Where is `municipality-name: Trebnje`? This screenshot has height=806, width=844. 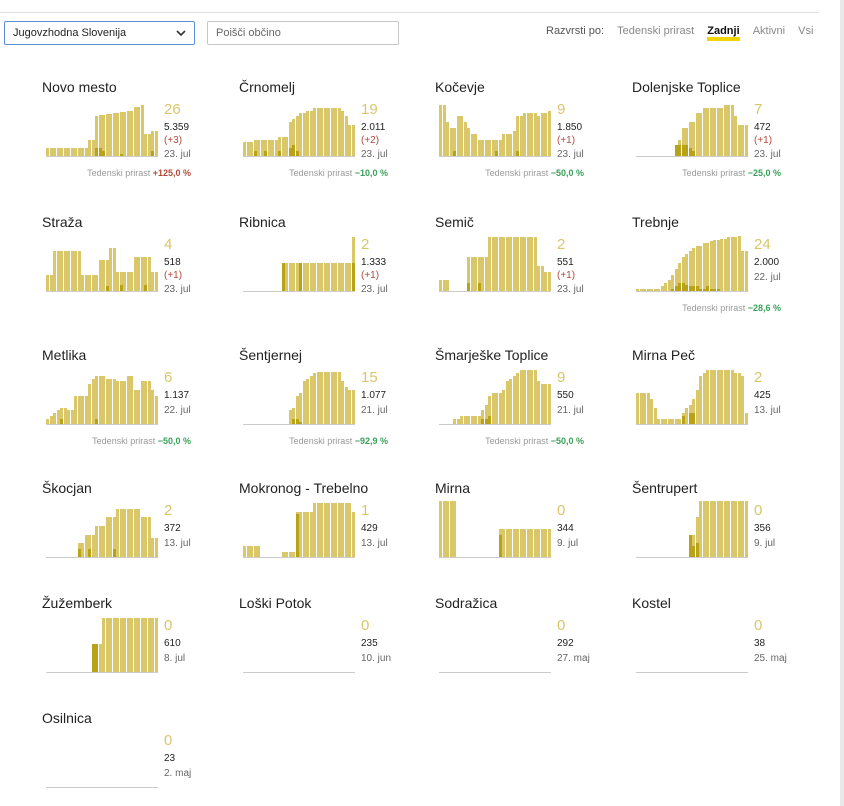
municipality-name: Trebnje is located at coordinates (655, 222).